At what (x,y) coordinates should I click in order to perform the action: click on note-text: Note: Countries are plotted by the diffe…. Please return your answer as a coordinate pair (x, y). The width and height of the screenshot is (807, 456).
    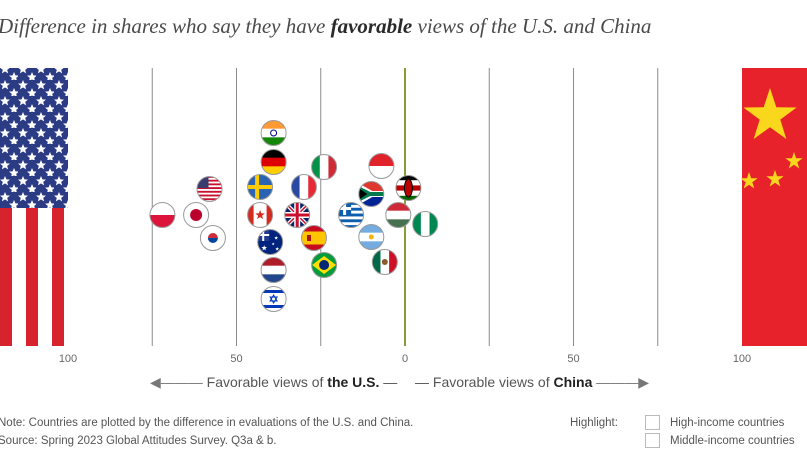
    Looking at the image, I should click on (207, 423).